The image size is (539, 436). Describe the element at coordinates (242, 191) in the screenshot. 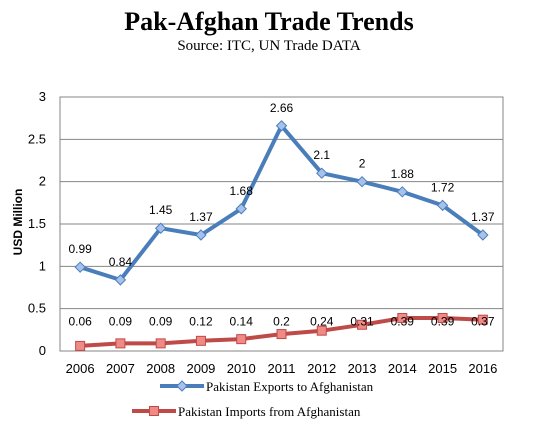

I see `data-label: 1.68` at that location.